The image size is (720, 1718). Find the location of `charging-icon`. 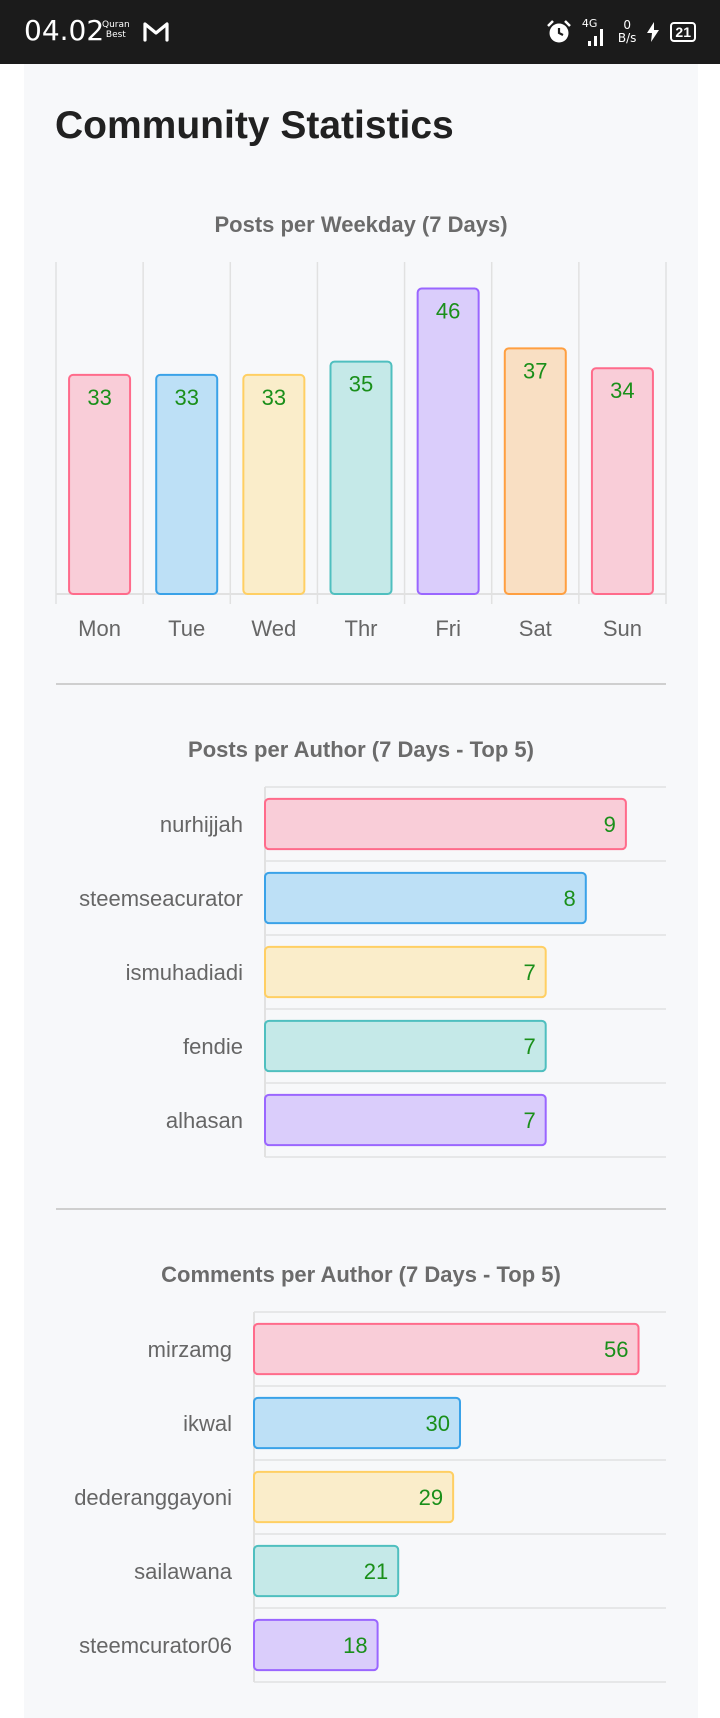

charging-icon is located at coordinates (653, 32).